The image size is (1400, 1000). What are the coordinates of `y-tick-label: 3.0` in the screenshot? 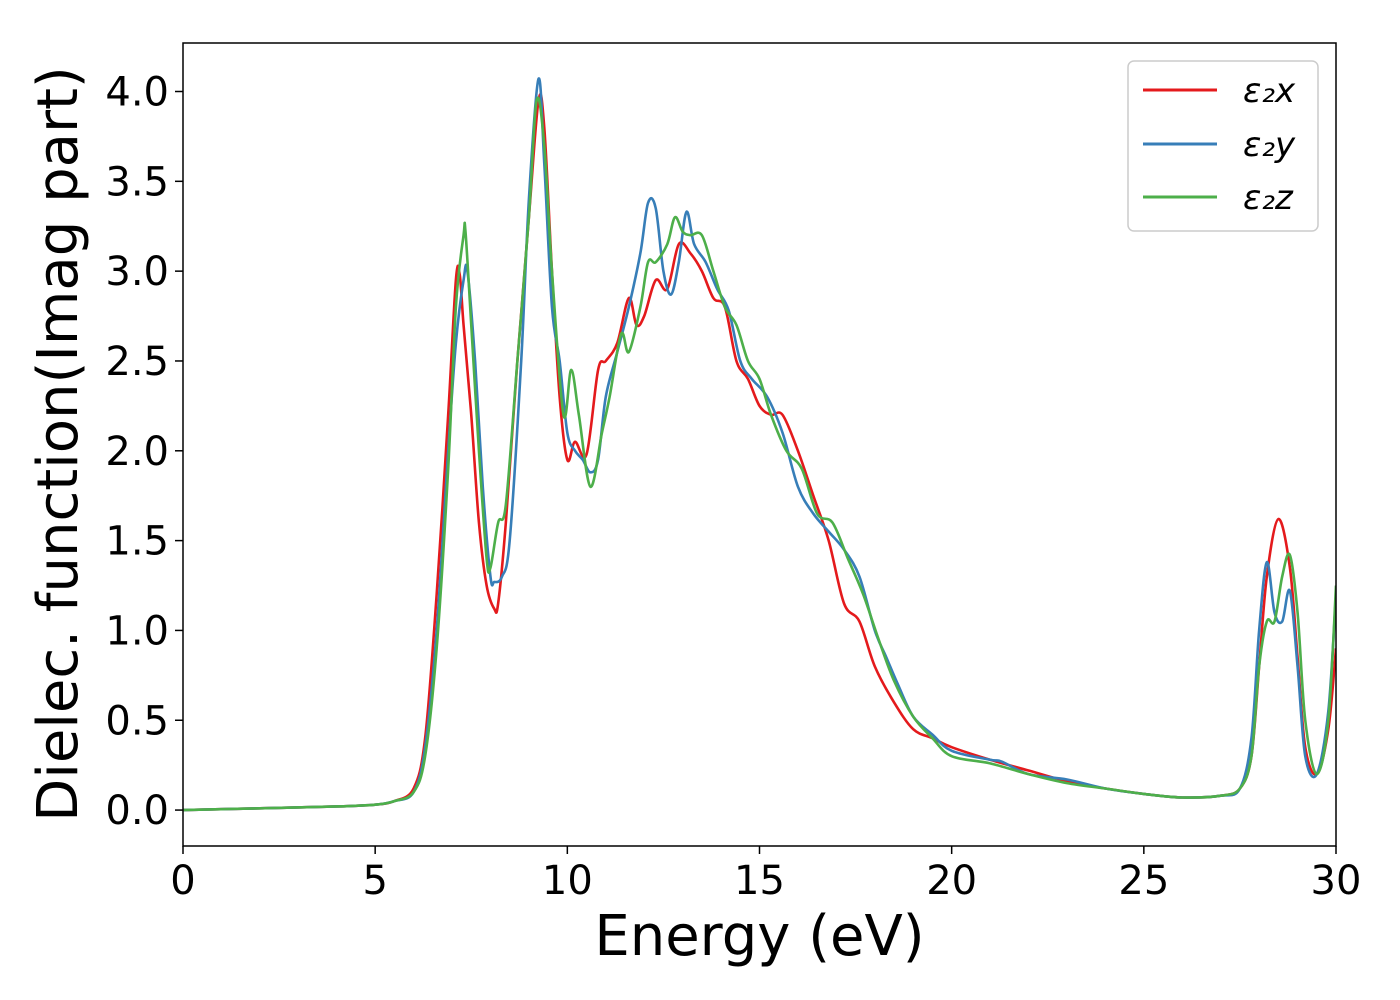 It's located at (137, 272).